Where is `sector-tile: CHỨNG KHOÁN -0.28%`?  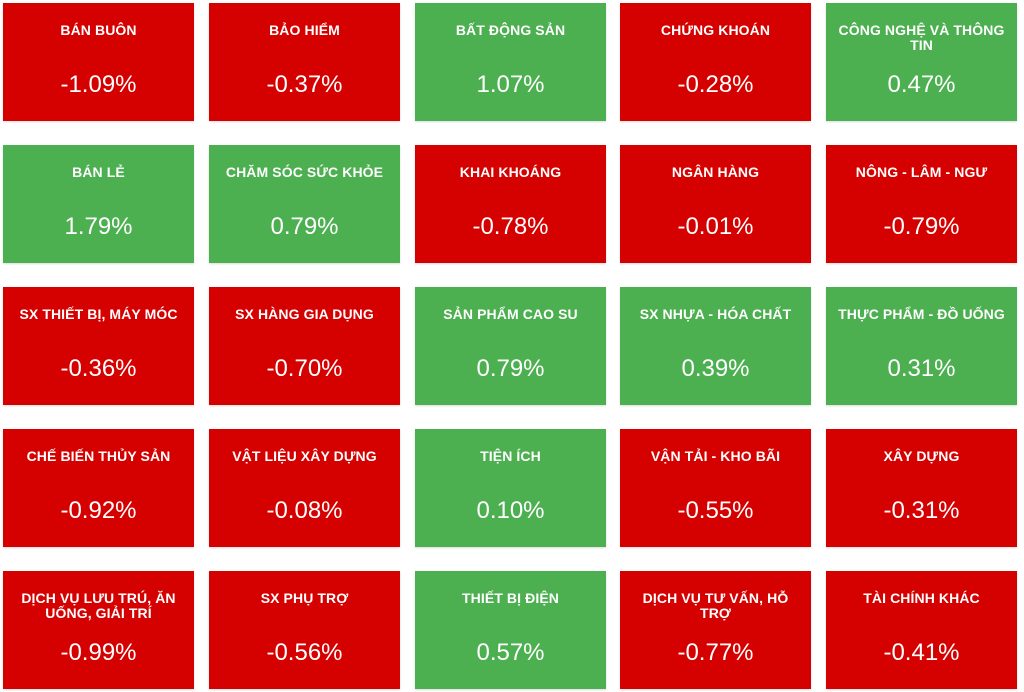
sector-tile: CHỨNG KHOÁN -0.28% is located at coordinates (715, 62).